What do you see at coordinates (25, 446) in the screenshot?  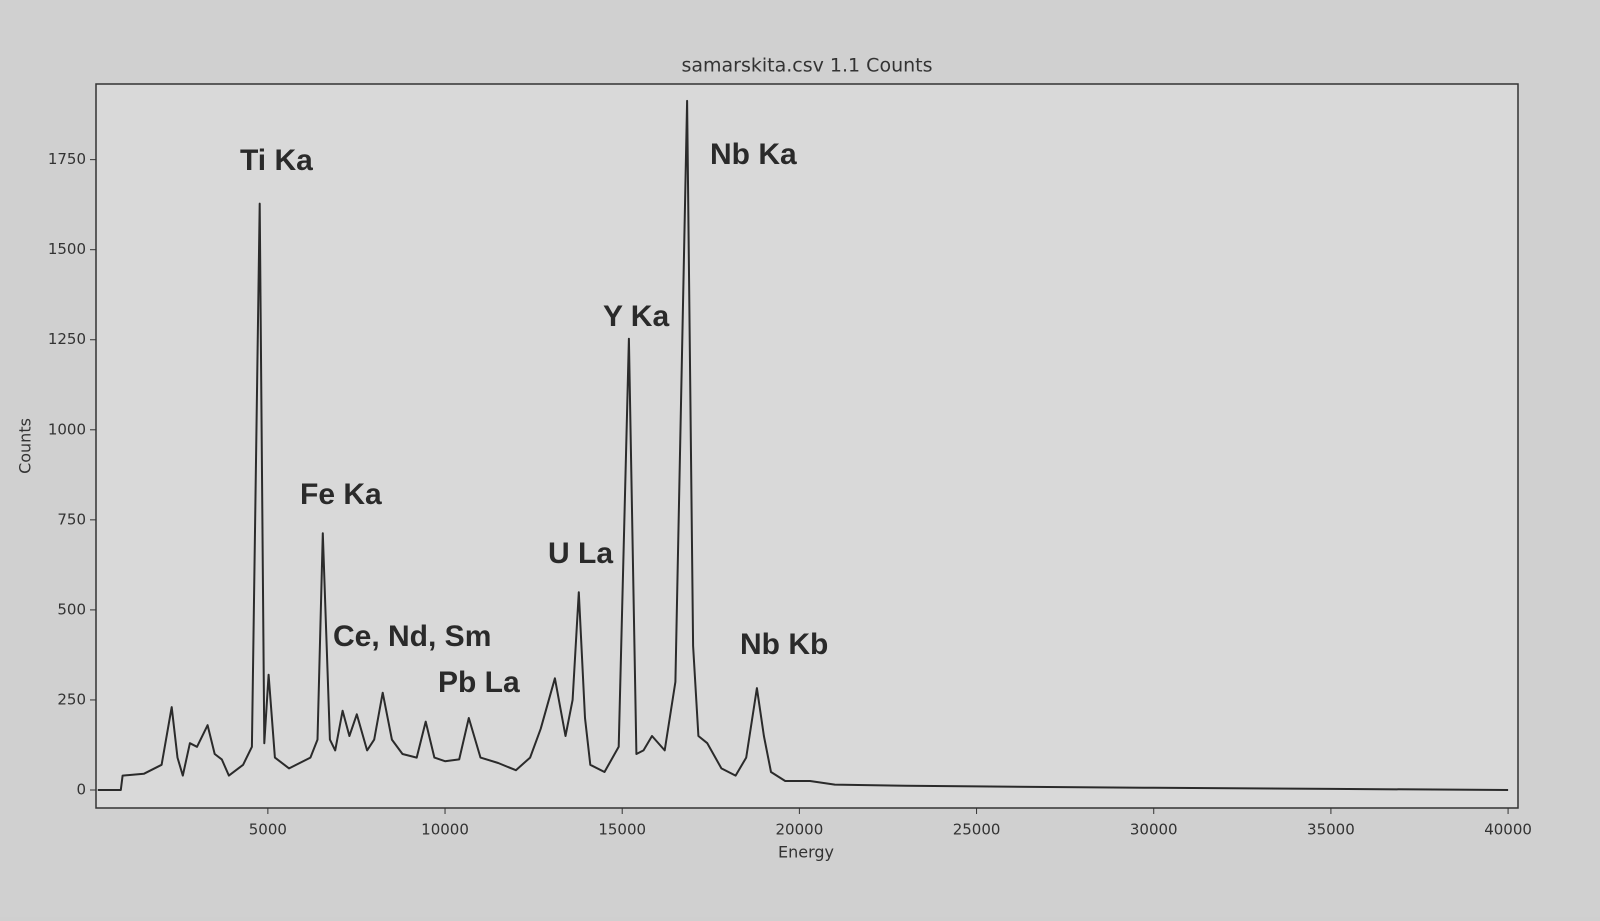 I see `y-axis-label: Counts` at bounding box center [25, 446].